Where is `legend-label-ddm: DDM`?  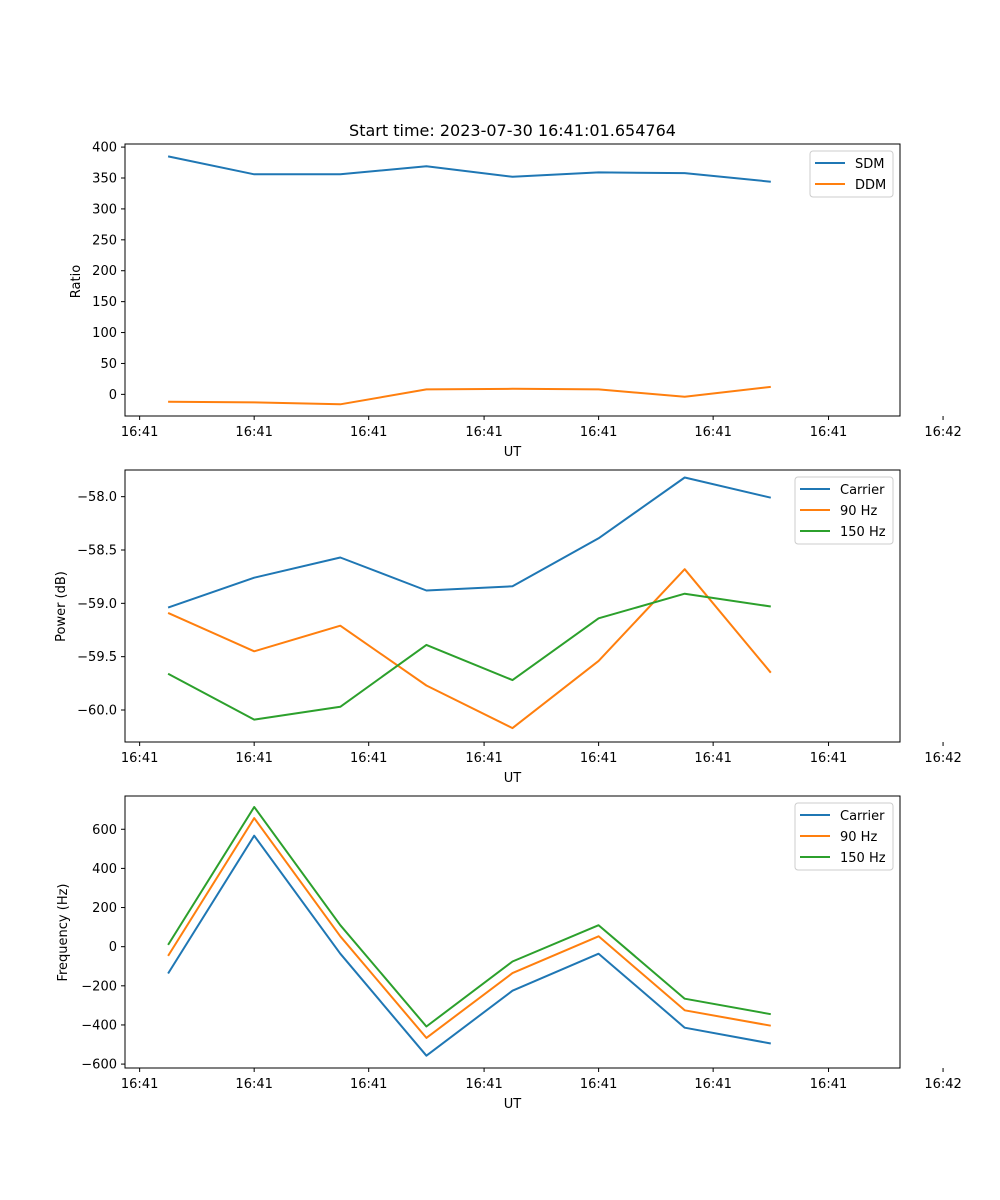 legend-label-ddm: DDM is located at coordinates (870, 185).